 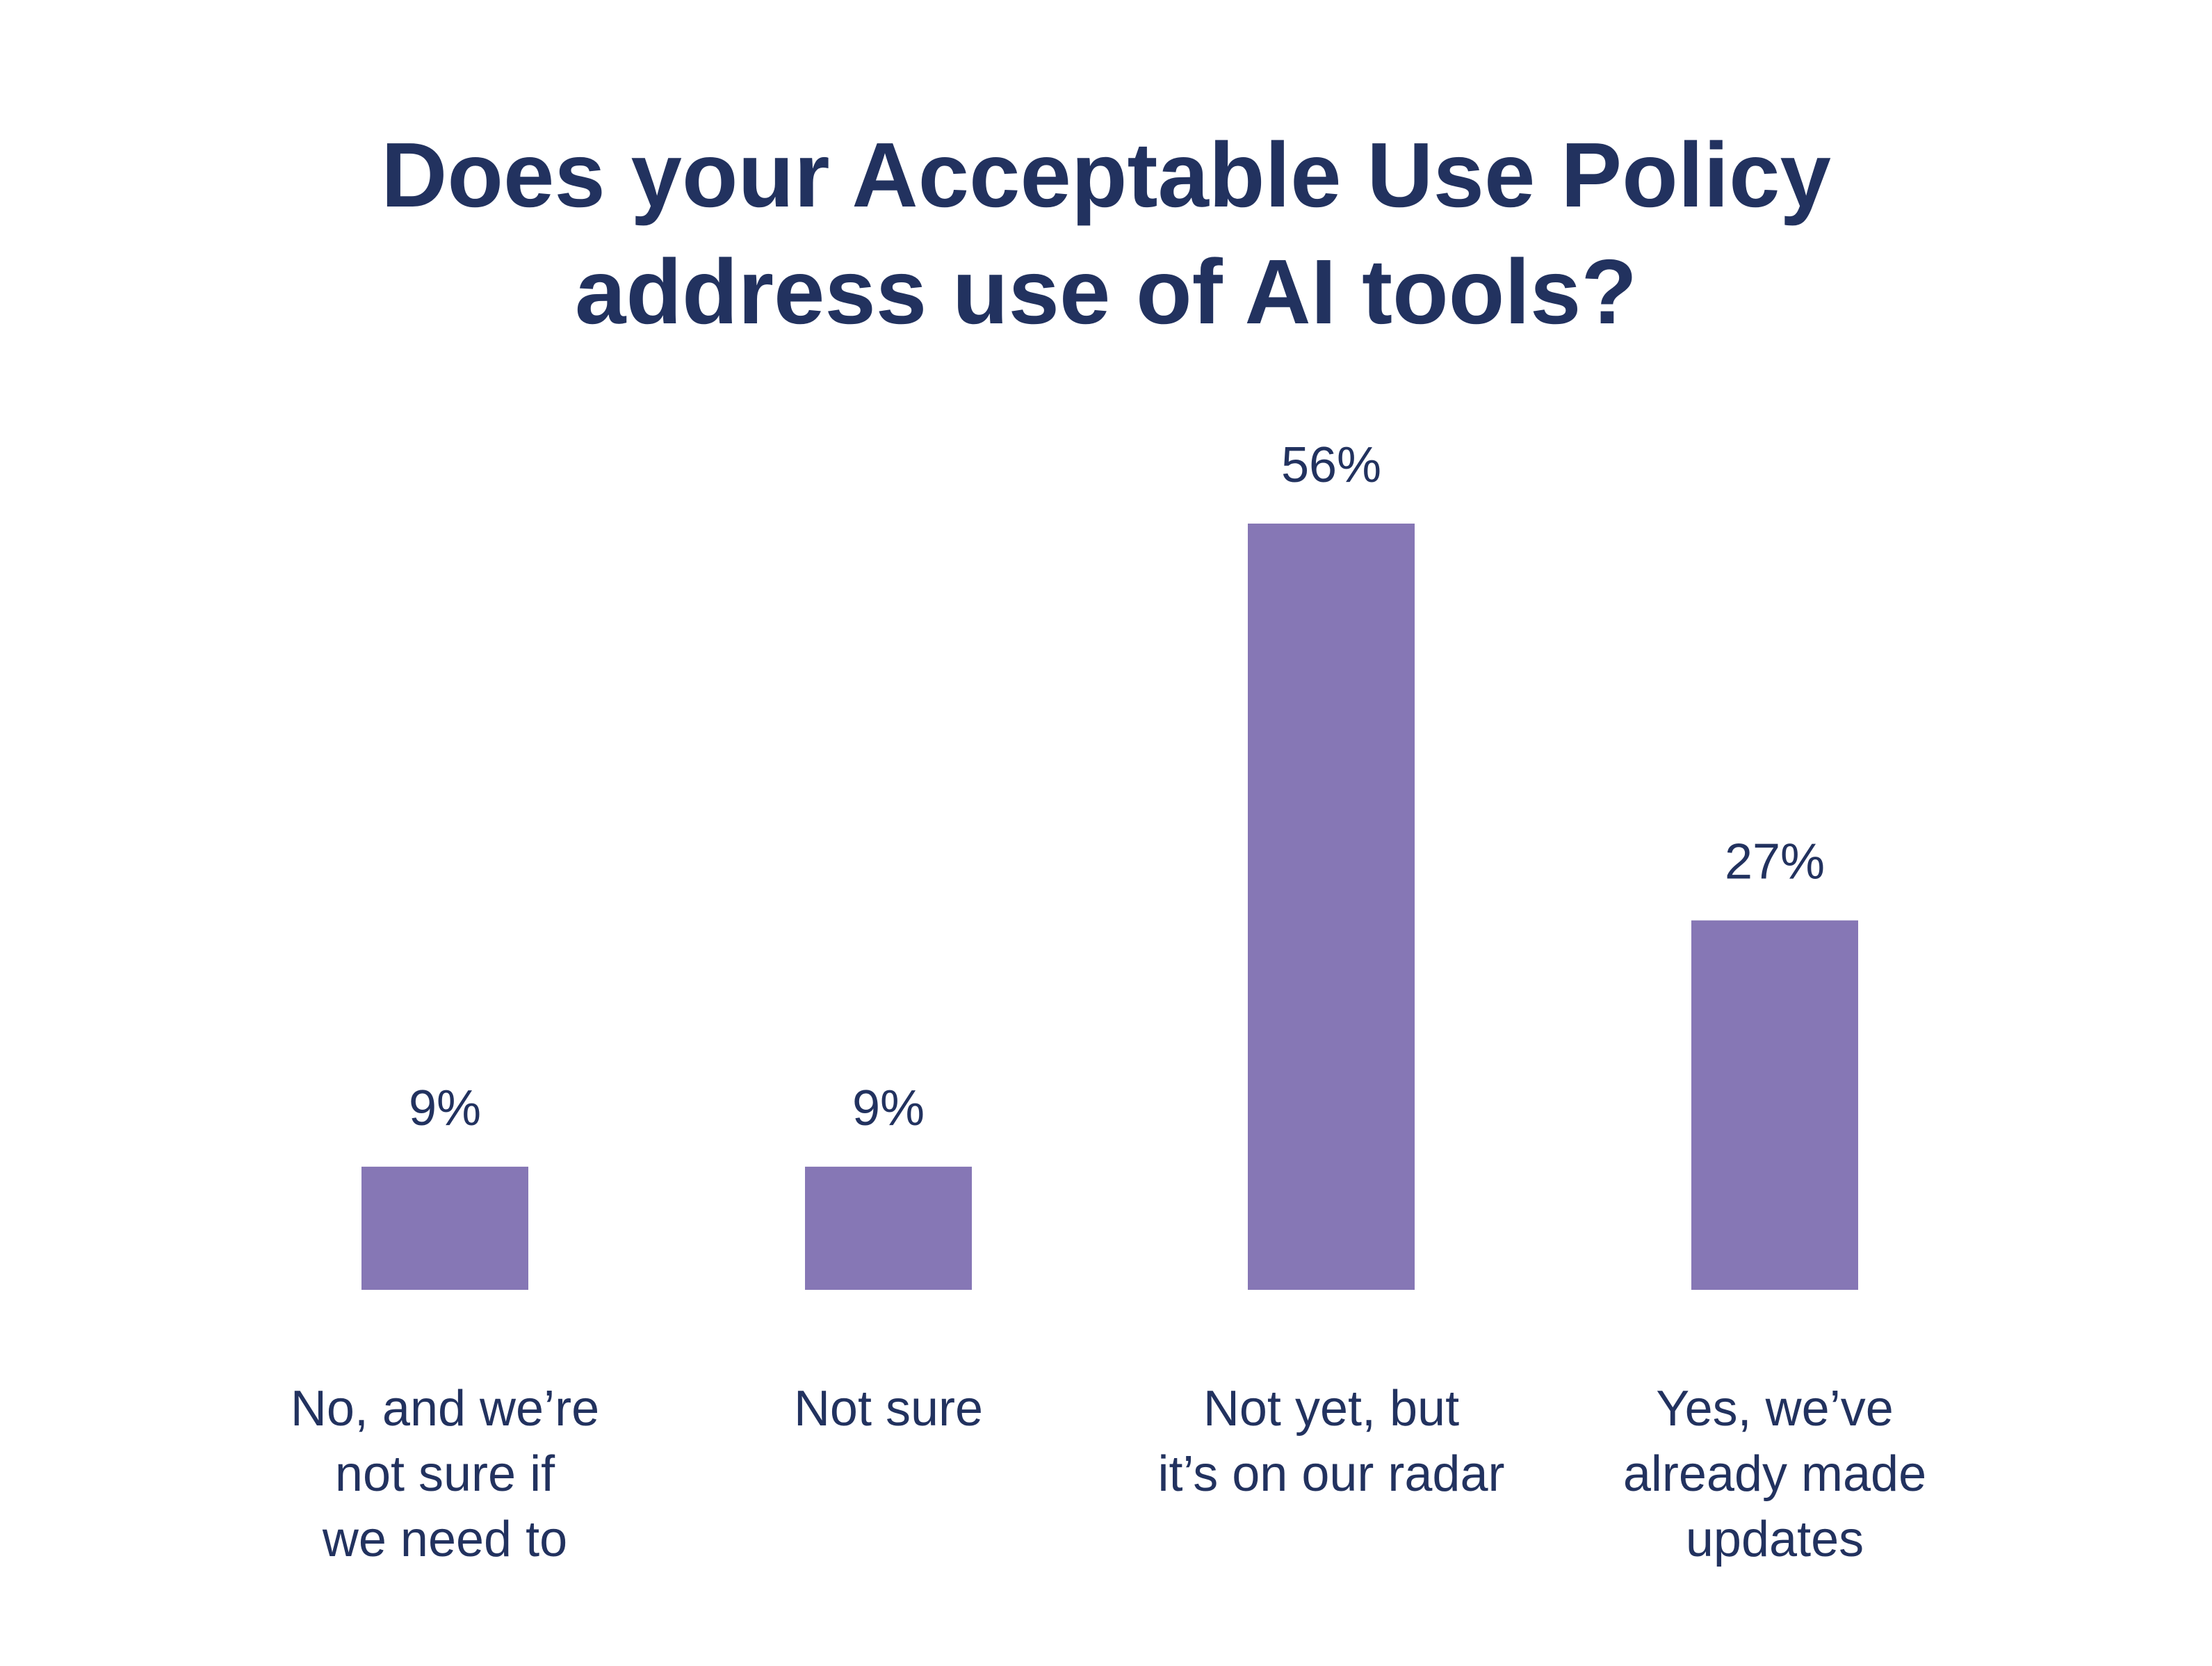 What do you see at coordinates (445, 1108) in the screenshot?
I see `value-label-1: 9%` at bounding box center [445, 1108].